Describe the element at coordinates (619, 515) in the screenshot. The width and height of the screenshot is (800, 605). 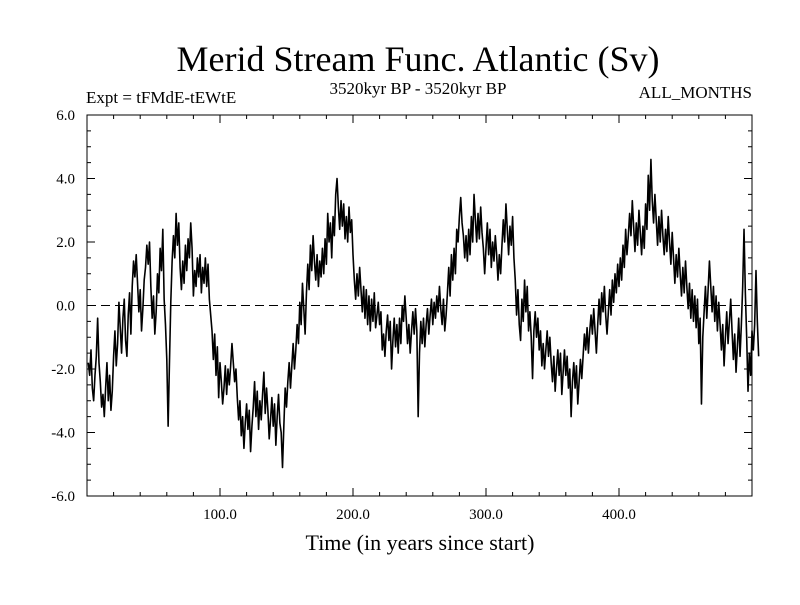
I see `x-tick-label: 400.0` at that location.